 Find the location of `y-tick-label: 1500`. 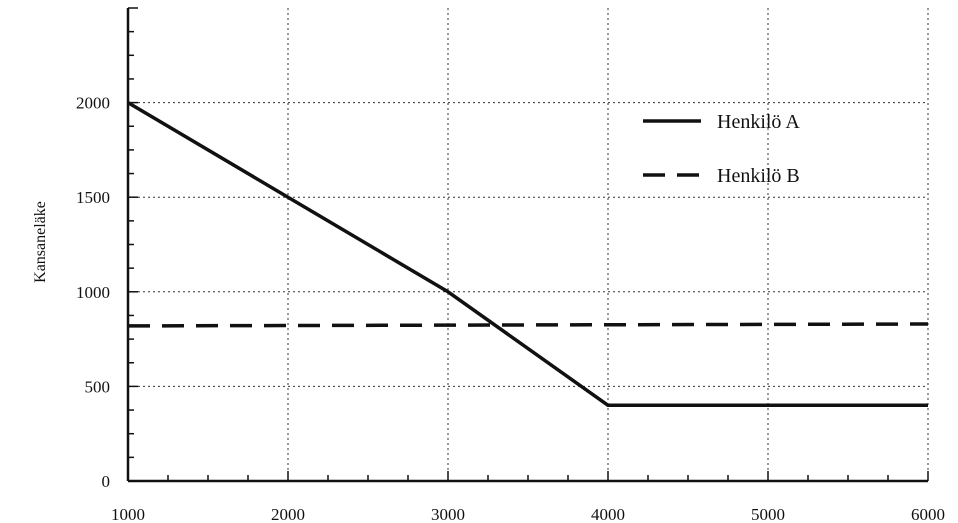

y-tick-label: 1500 is located at coordinates (93, 197).